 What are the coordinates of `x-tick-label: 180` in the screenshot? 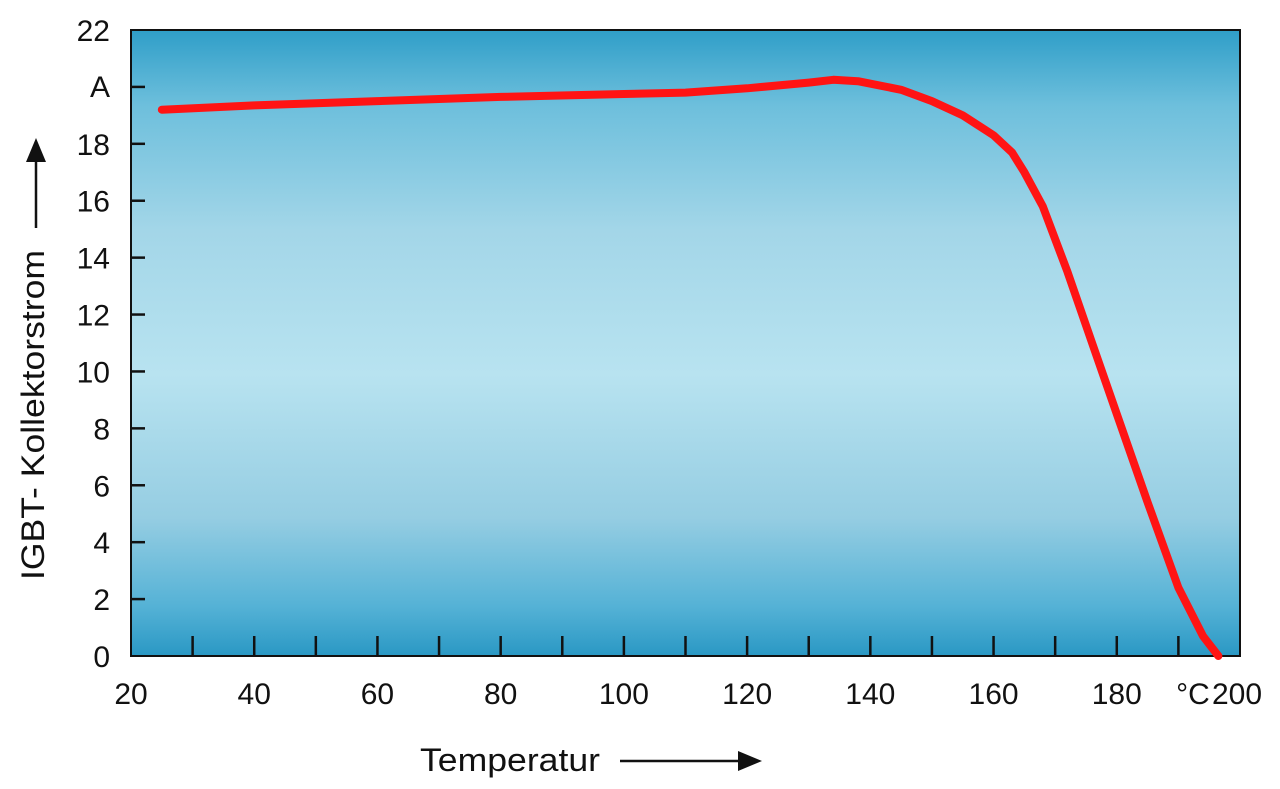 It's located at (1117, 694).